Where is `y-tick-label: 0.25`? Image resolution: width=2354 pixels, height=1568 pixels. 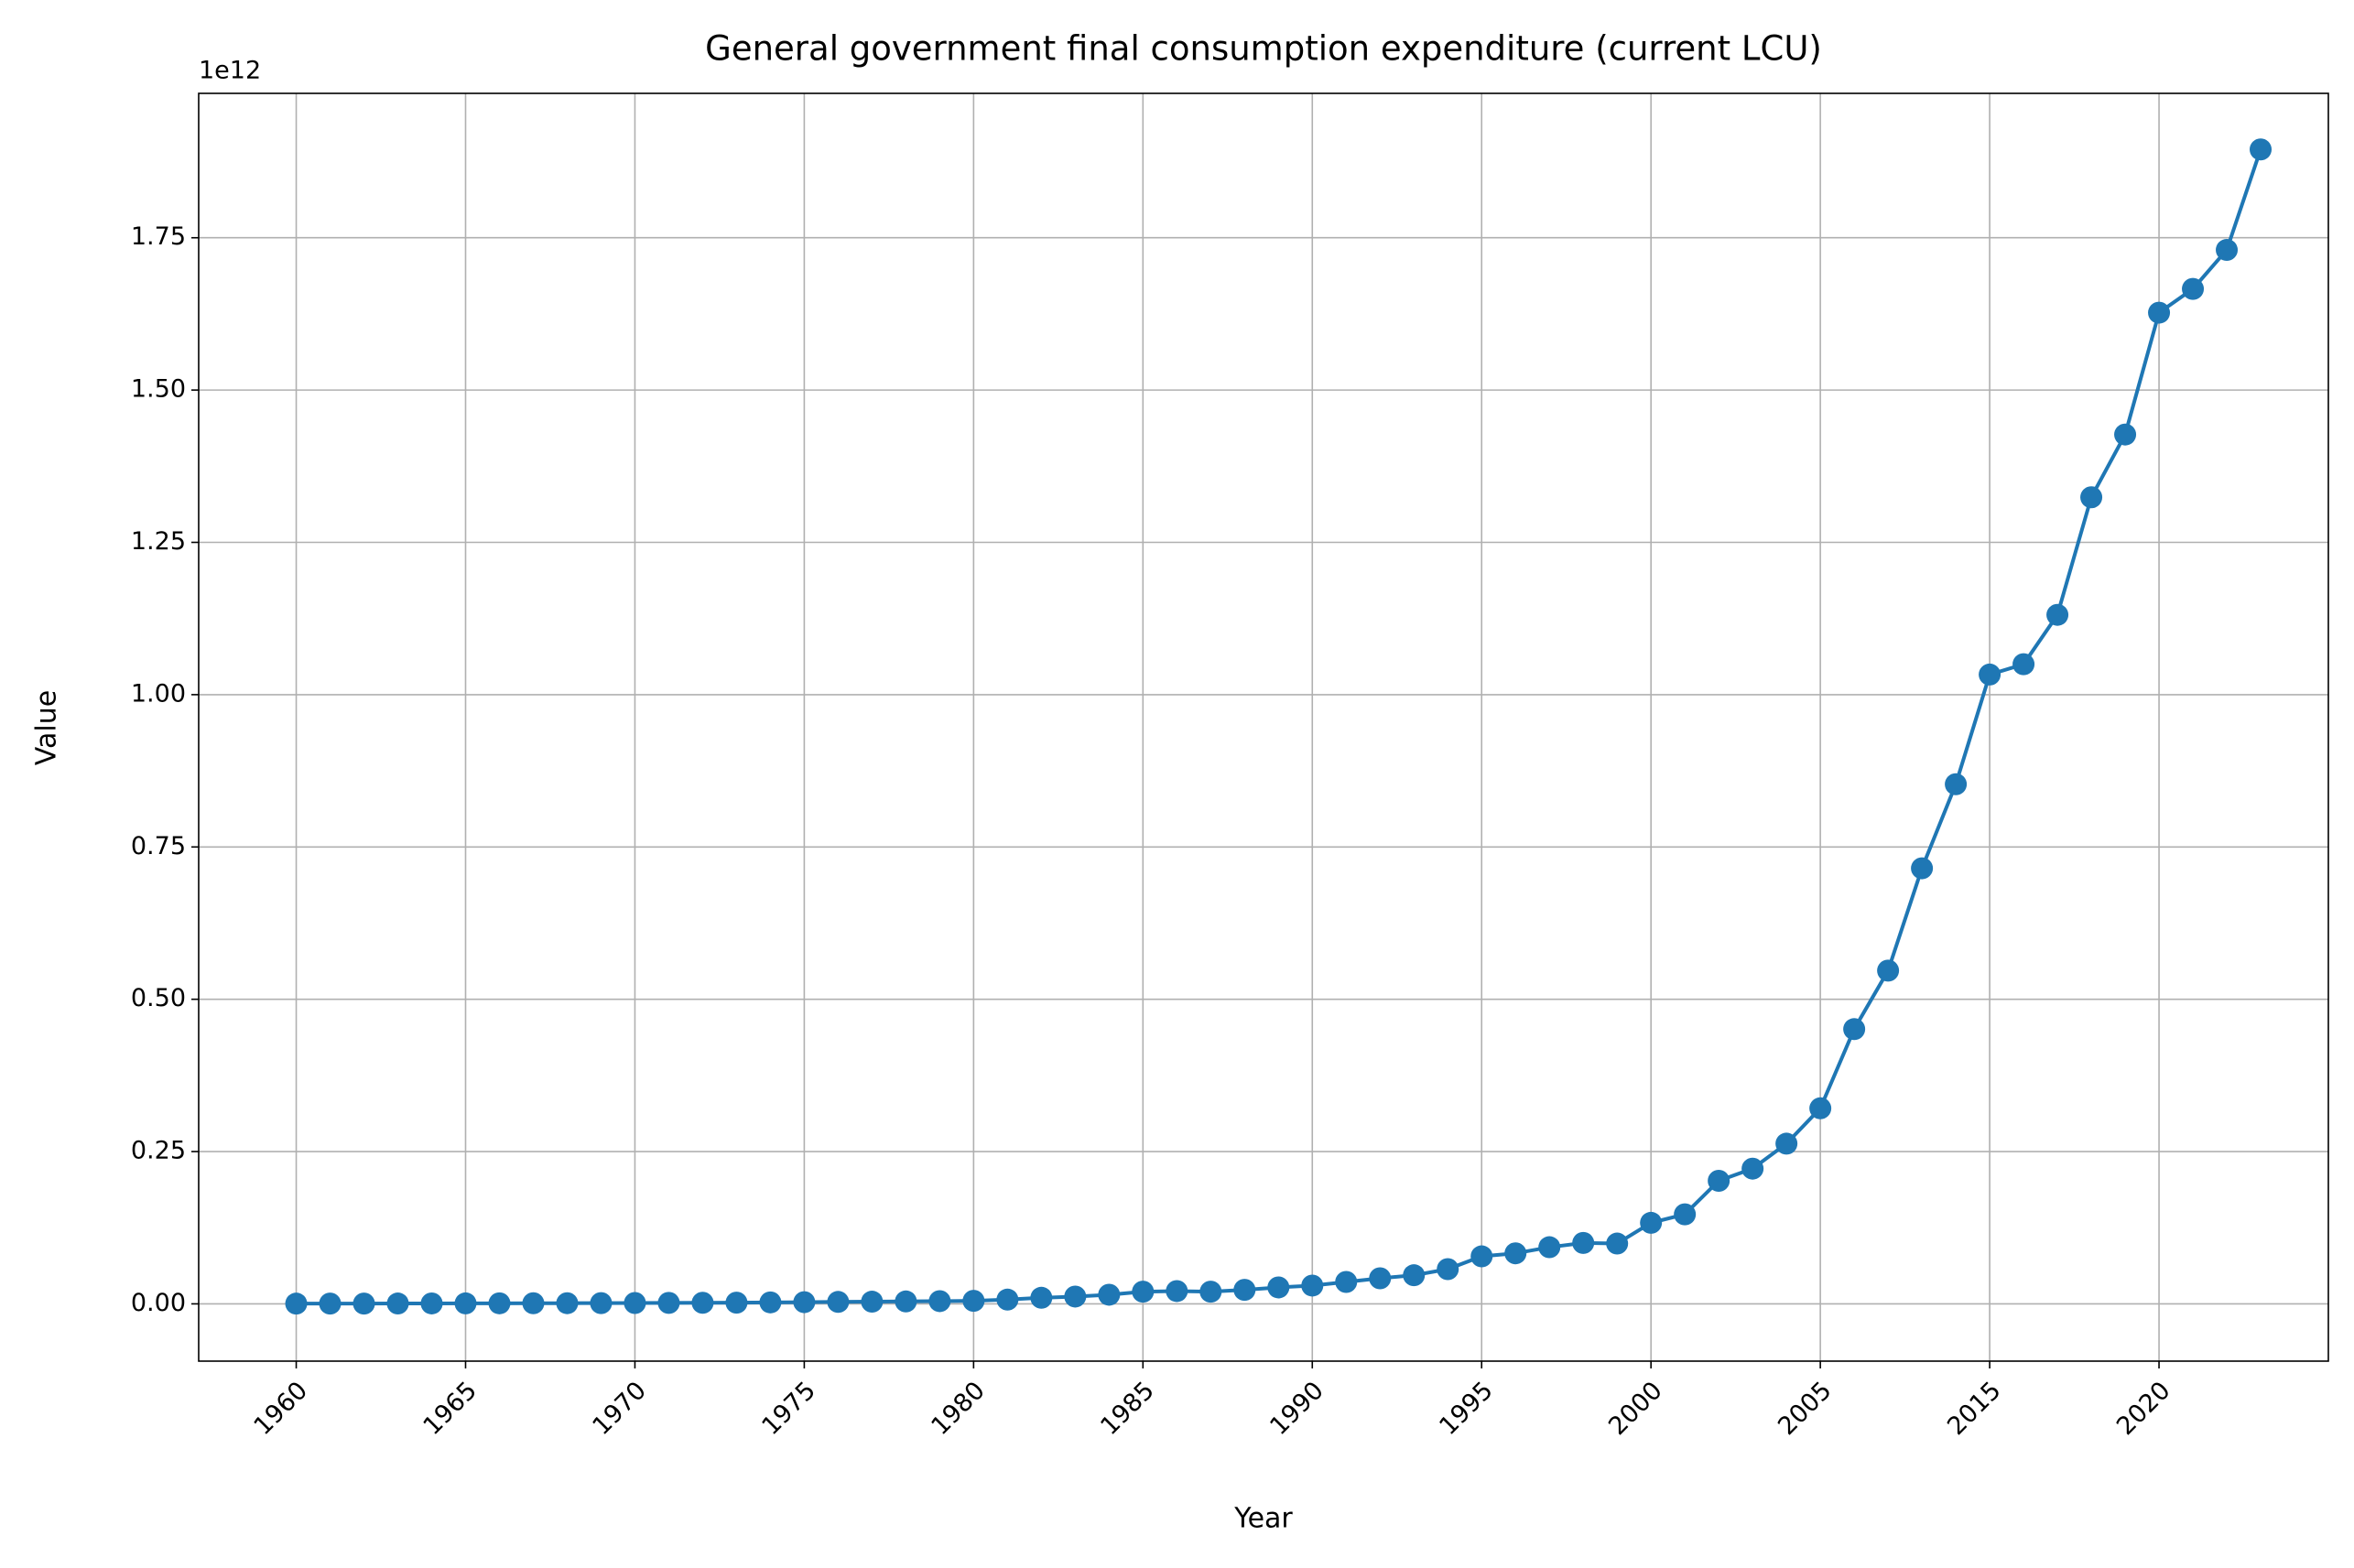 y-tick-label: 0.25 is located at coordinates (158, 1151).